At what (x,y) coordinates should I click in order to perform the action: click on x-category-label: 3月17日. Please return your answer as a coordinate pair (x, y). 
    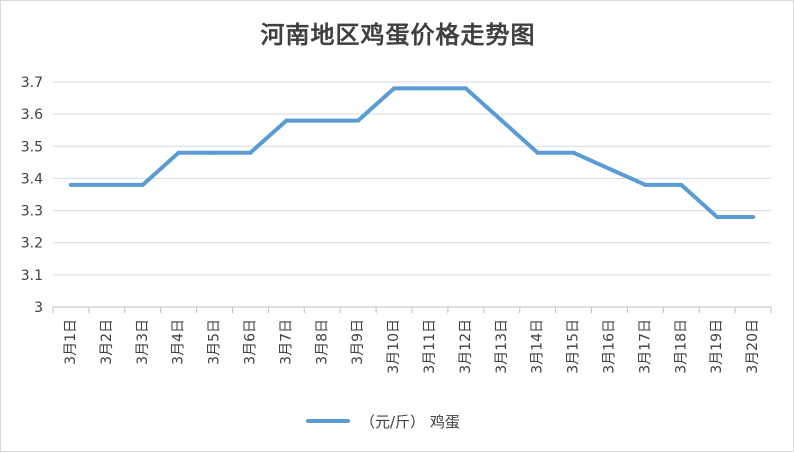
    Looking at the image, I should click on (645, 346).